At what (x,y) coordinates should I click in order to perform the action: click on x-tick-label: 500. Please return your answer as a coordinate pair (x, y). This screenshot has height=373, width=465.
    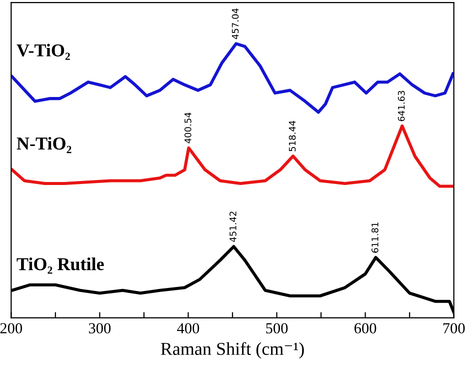
    Looking at the image, I should click on (277, 328).